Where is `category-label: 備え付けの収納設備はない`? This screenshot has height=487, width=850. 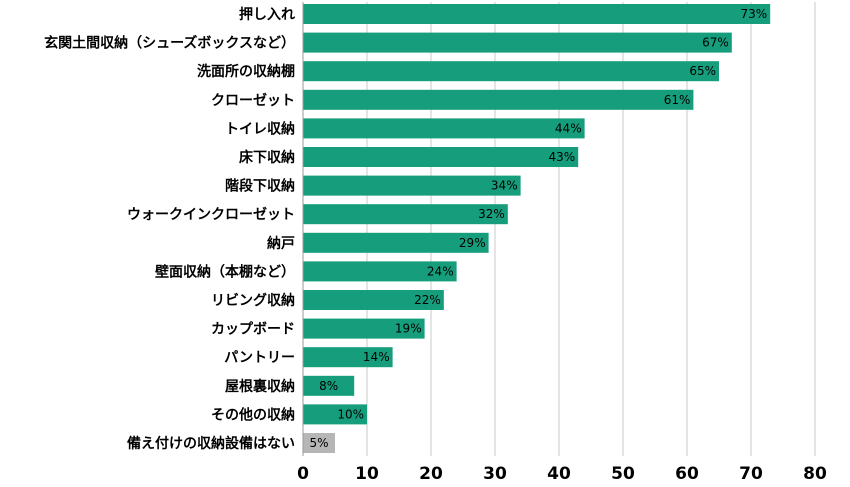 category-label: 備え付けの収納設備はない is located at coordinates (211, 443).